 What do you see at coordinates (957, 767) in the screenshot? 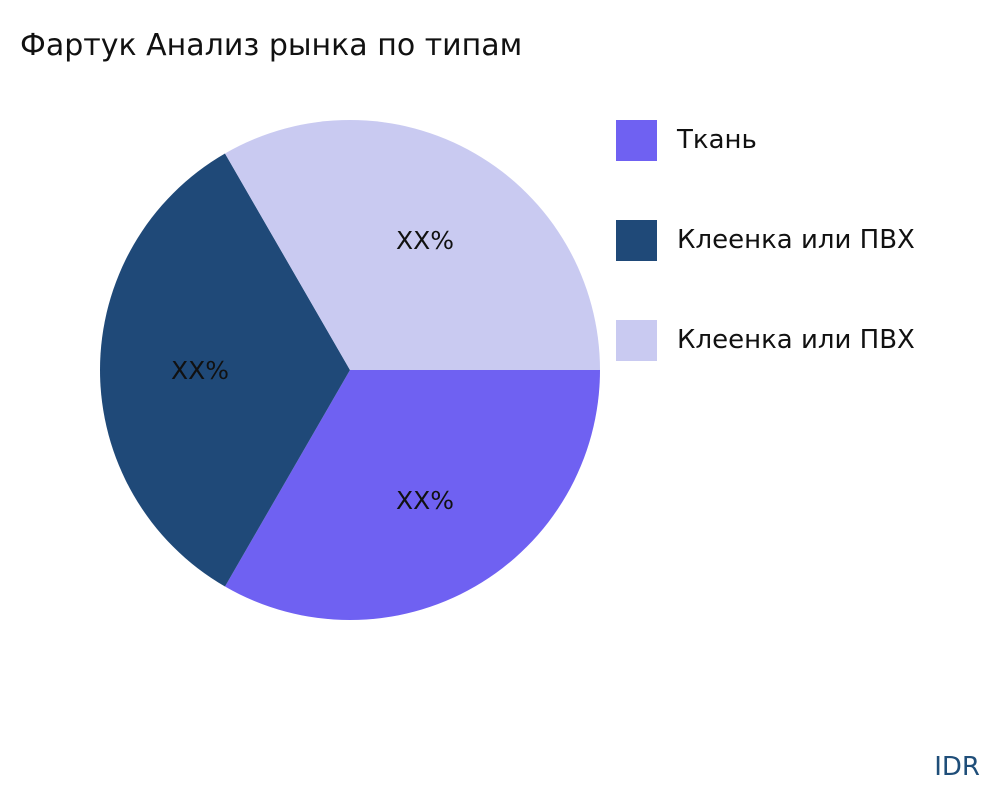
I see `brand-logo-text: IDR` at bounding box center [957, 767].